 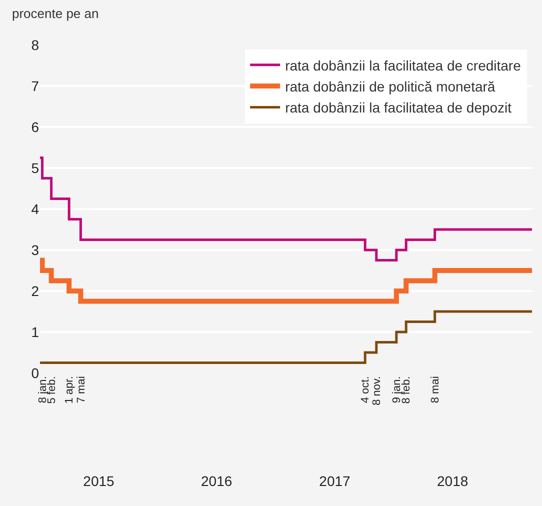 I want to click on legend-label: rata dobânzii la facilitatea de creditare, so click(x=403, y=65).